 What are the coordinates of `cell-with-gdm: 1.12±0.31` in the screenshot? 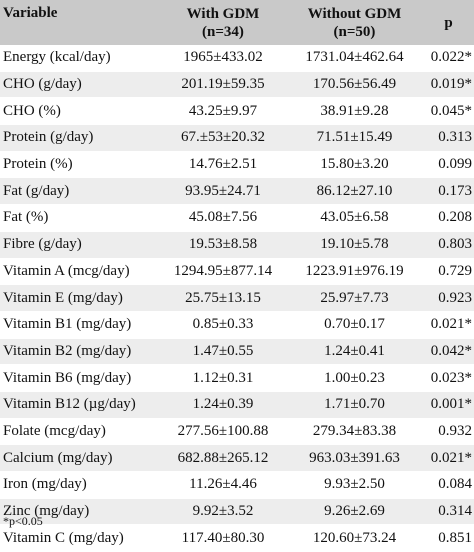 It's located at (223, 378).